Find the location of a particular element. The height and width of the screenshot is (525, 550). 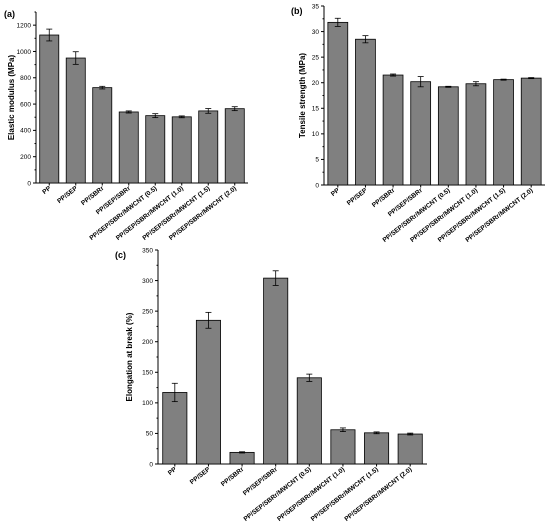

y-tick-label: 800 is located at coordinates (25, 78).